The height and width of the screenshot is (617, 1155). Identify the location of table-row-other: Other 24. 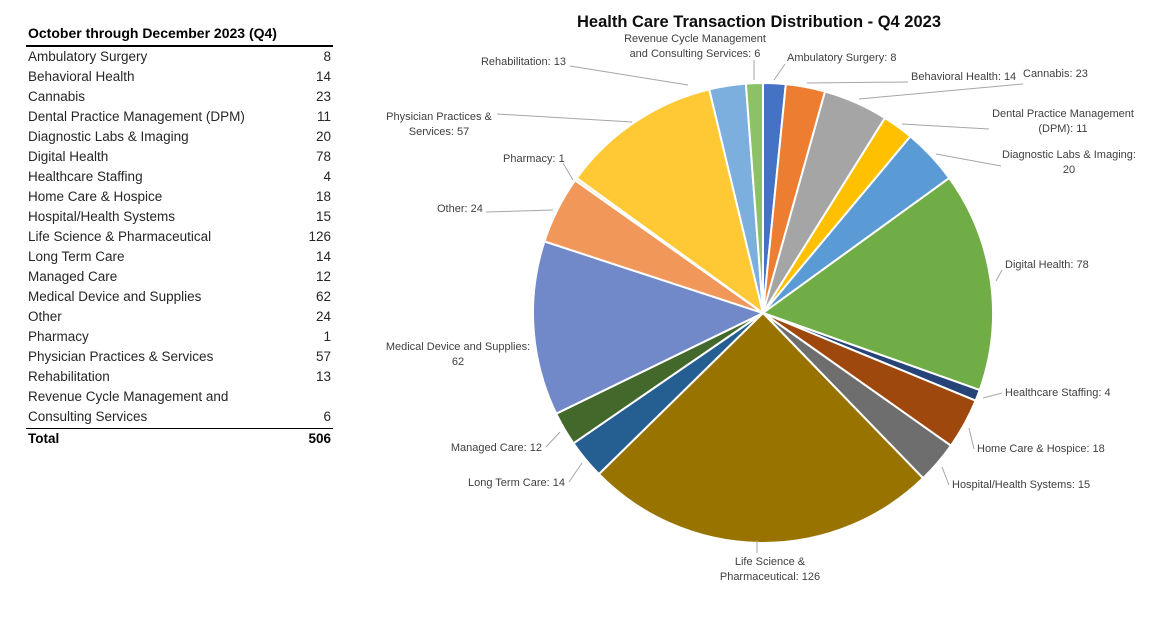
(179, 317).